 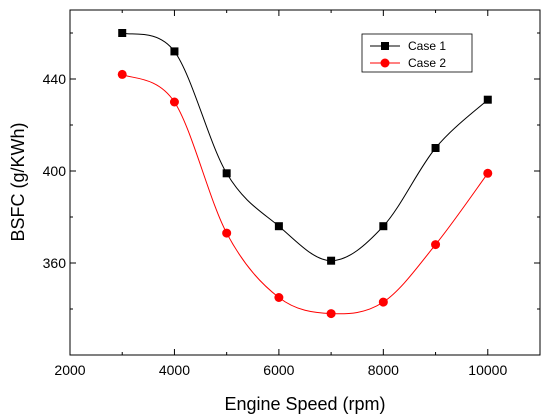 I want to click on x-tick-label: 6000, so click(x=278, y=370).